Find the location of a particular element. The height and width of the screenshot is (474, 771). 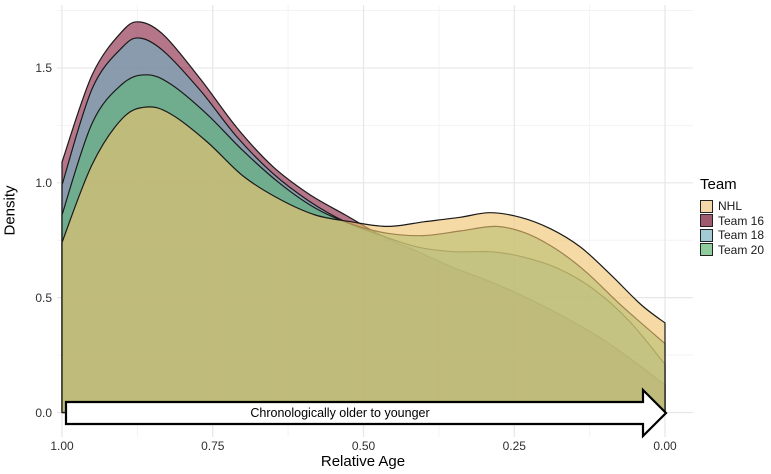

legend-item-label: Team 20 is located at coordinates (741, 249).